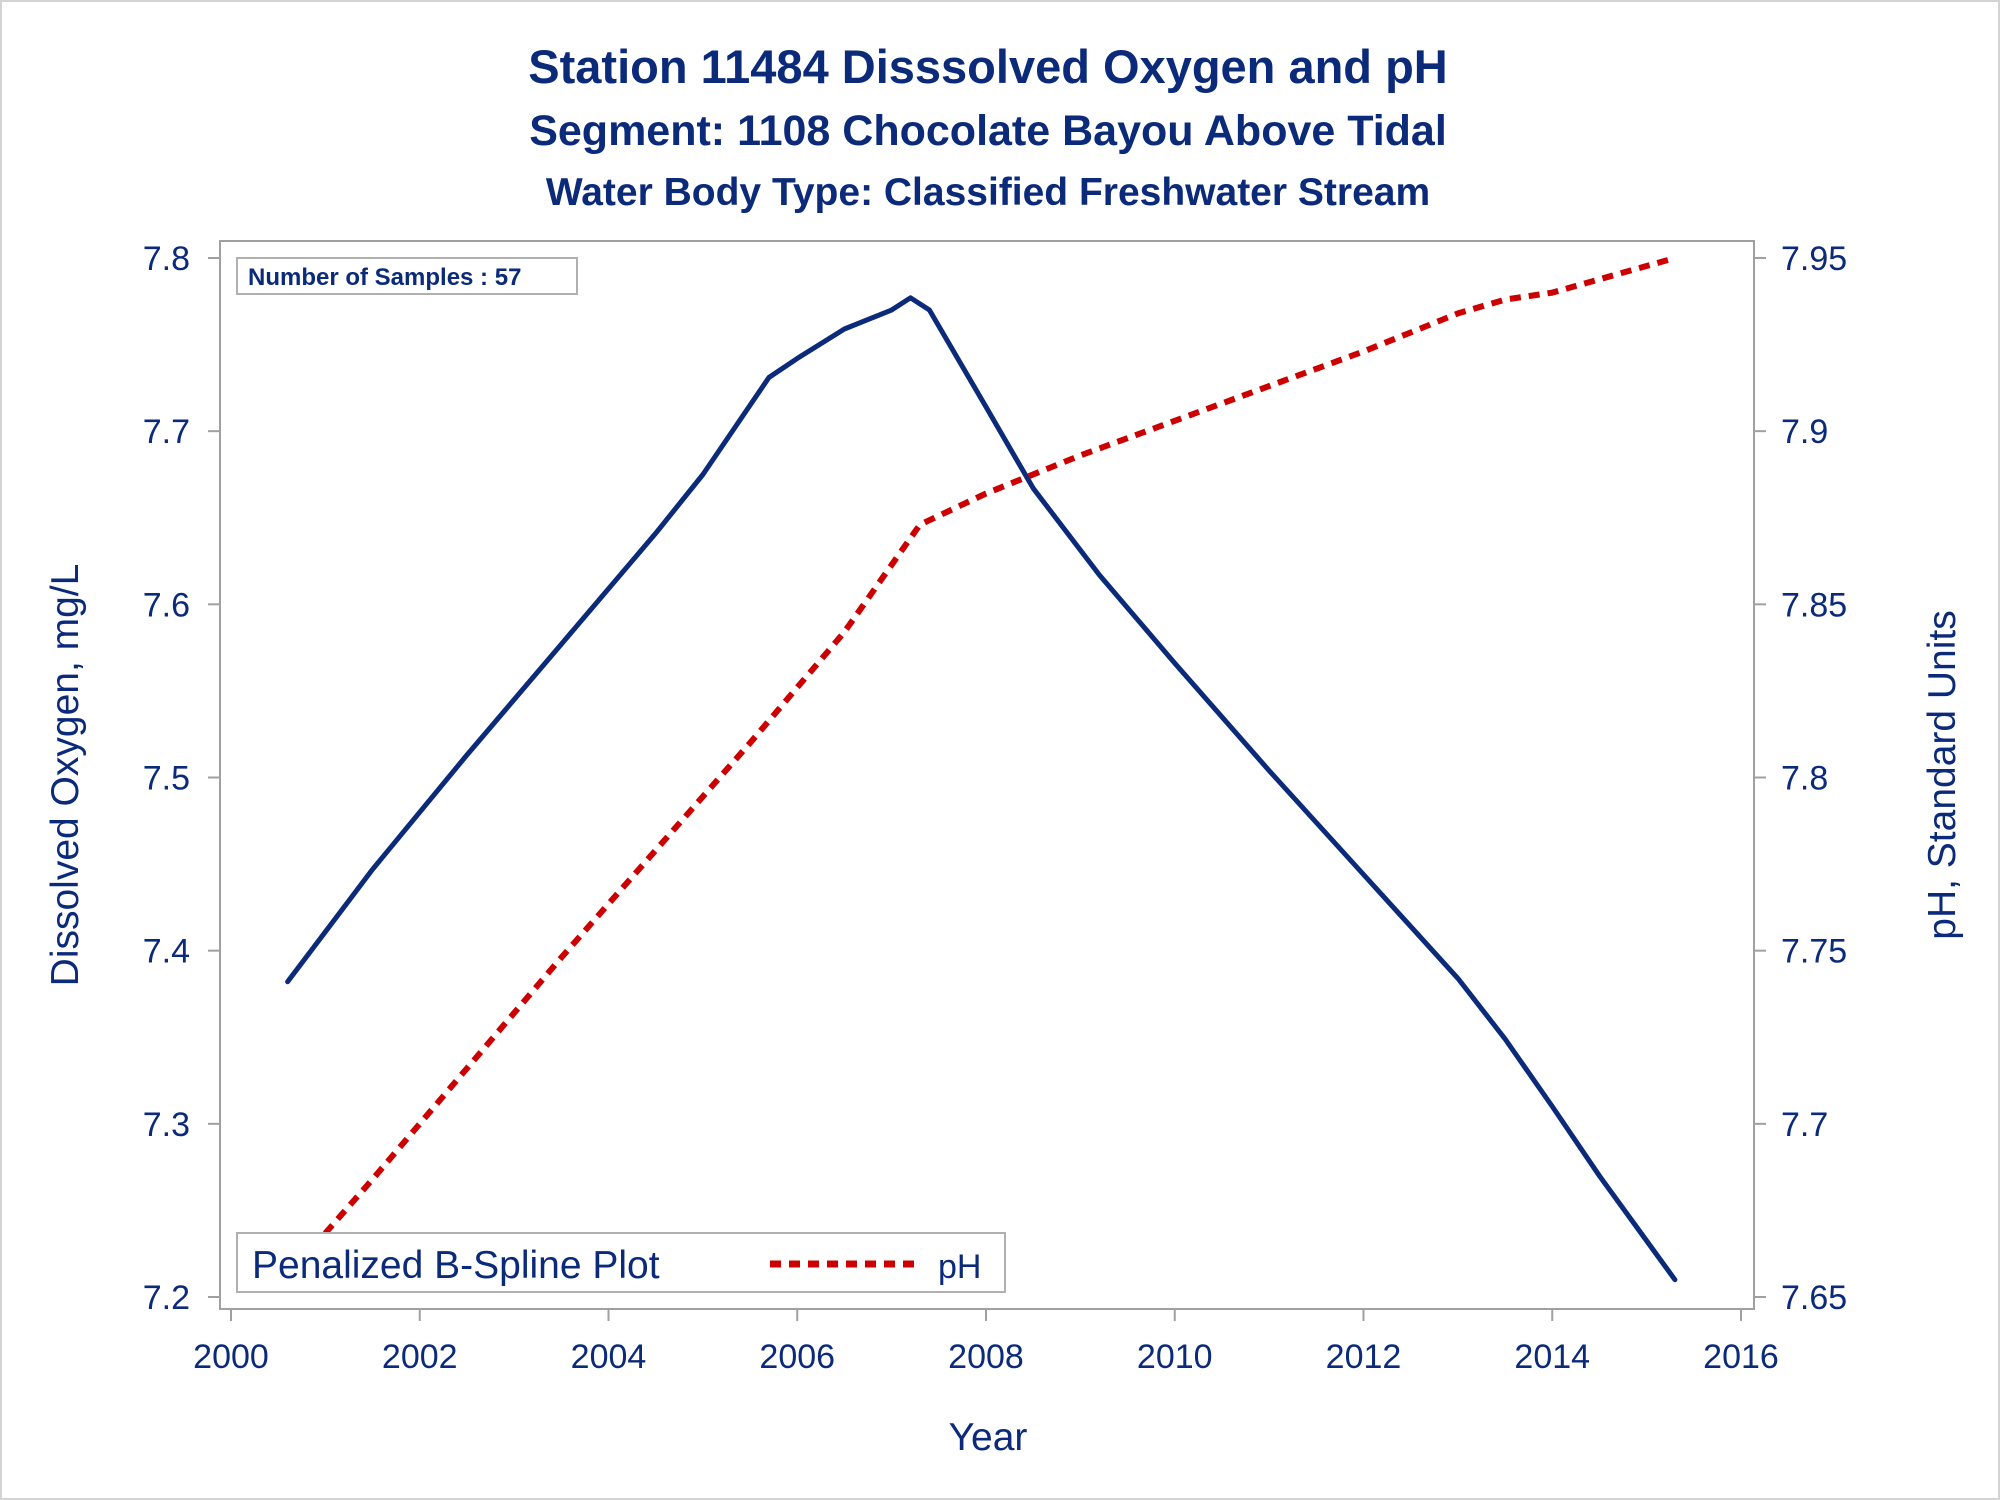  I want to click on chart-title: Station 11484 Disssolved Oxygen and pH, so click(987, 66).